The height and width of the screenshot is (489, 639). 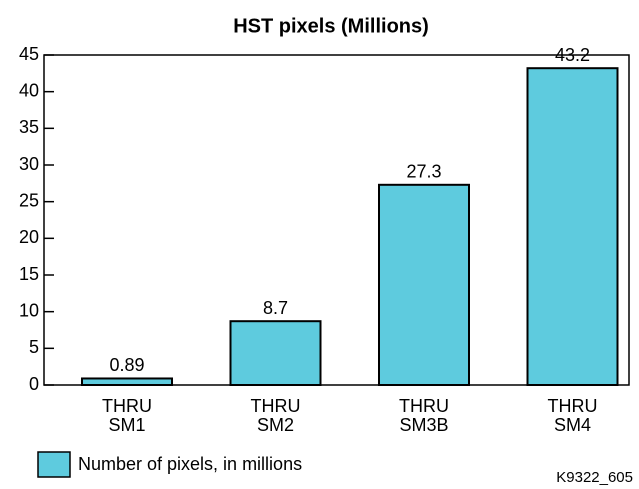 I want to click on y-tick-label: 45, so click(x=29, y=54).